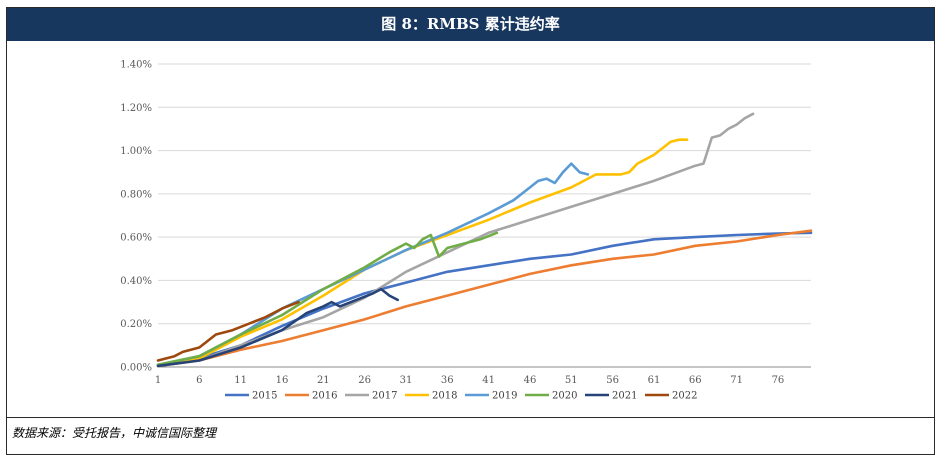  Describe the element at coordinates (470, 24) in the screenshot. I see `figure-title: 图 8：RMBS 累计违约率` at that location.